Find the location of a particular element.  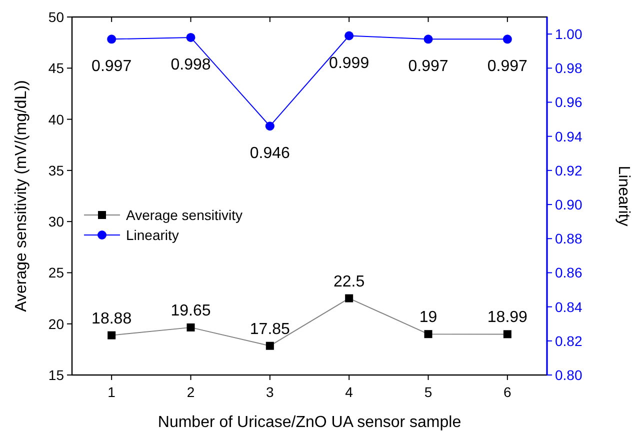

y2-tick-label: 0.98 is located at coordinates (568, 68).